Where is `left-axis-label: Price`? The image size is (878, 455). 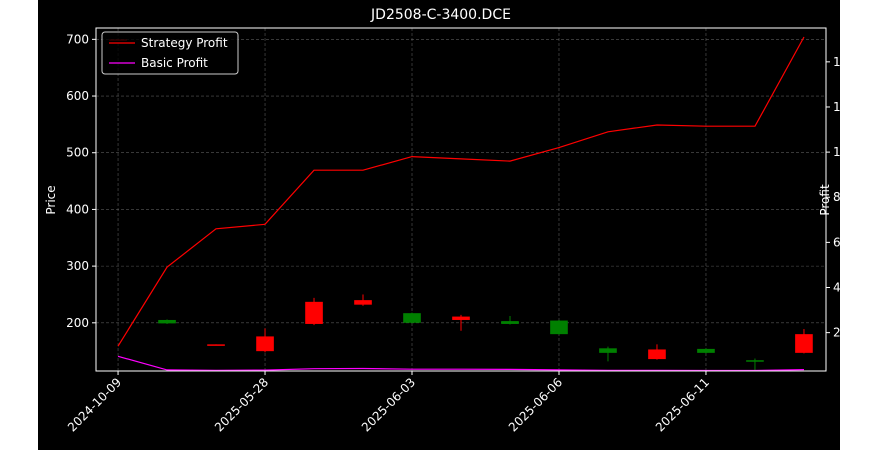 left-axis-label: Price is located at coordinates (51, 199).